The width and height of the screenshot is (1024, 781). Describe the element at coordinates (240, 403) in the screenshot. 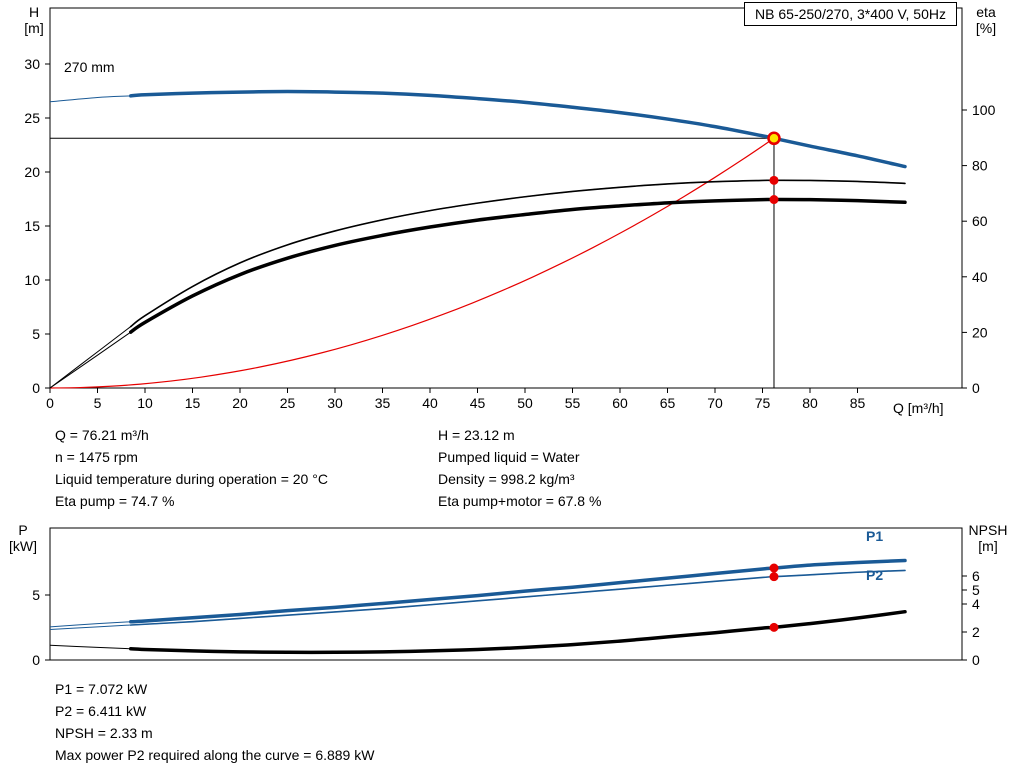

I see `x-tick-label: 20` at that location.